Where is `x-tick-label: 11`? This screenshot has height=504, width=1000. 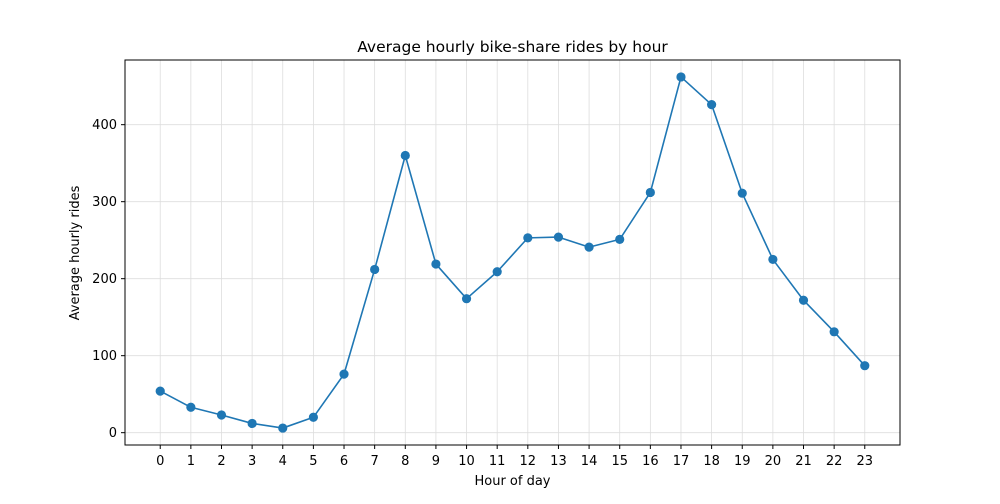 x-tick-label: 11 is located at coordinates (497, 461).